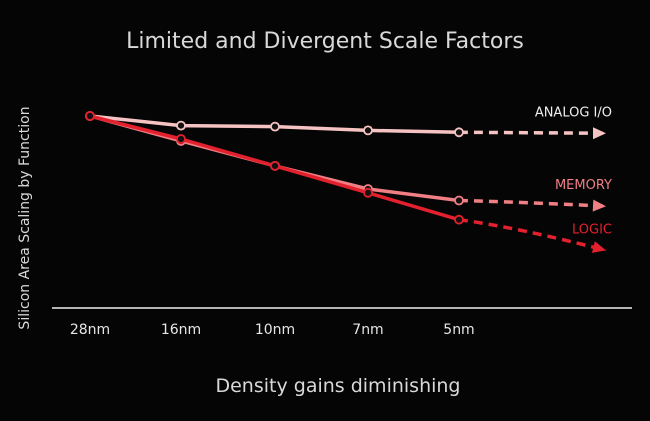 The image size is (650, 421). I want to click on y-axis-label: Silicon Area Scaling by Function, so click(25, 217).